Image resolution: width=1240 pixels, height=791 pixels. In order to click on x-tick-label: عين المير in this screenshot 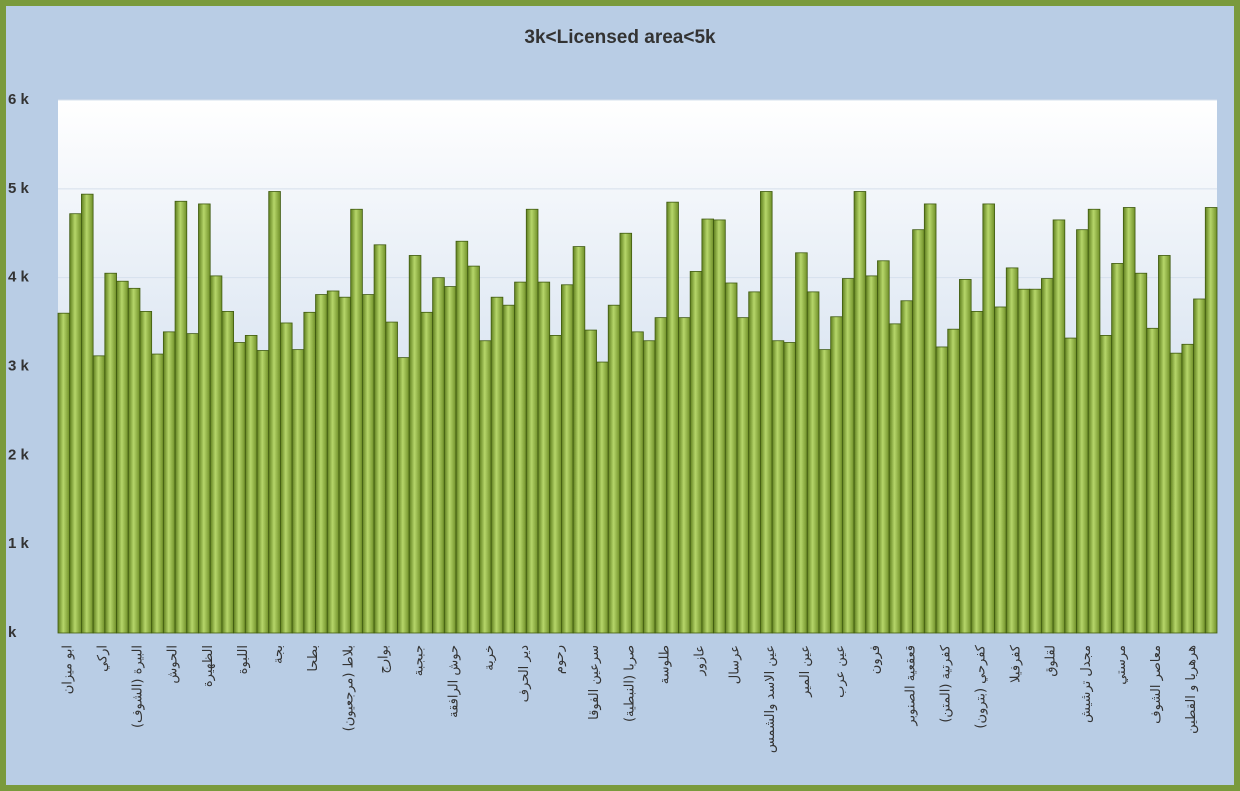, I will do `click(805, 671)`.